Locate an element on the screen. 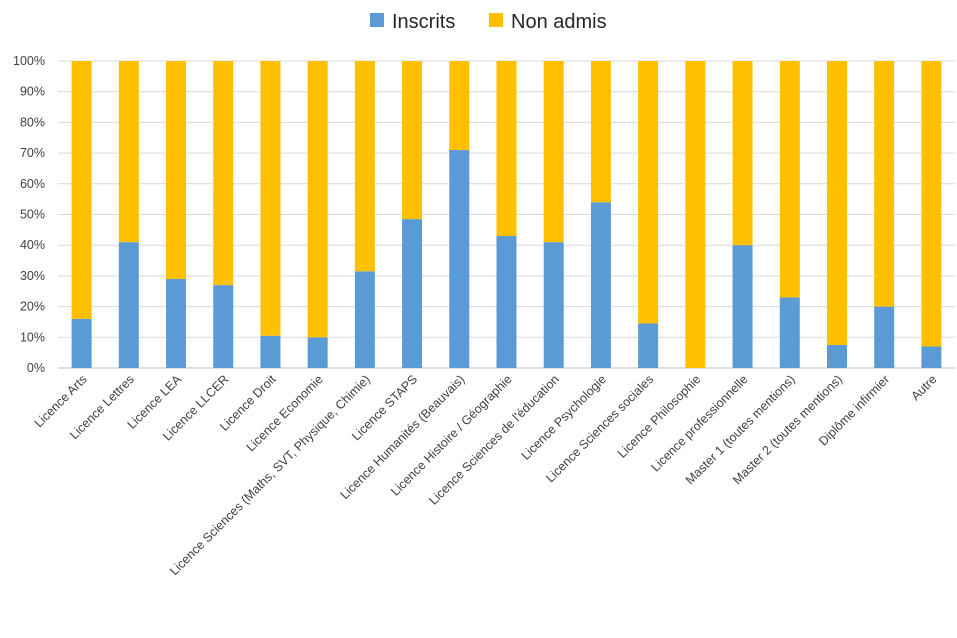  y-tick-label: 0% is located at coordinates (36, 368).